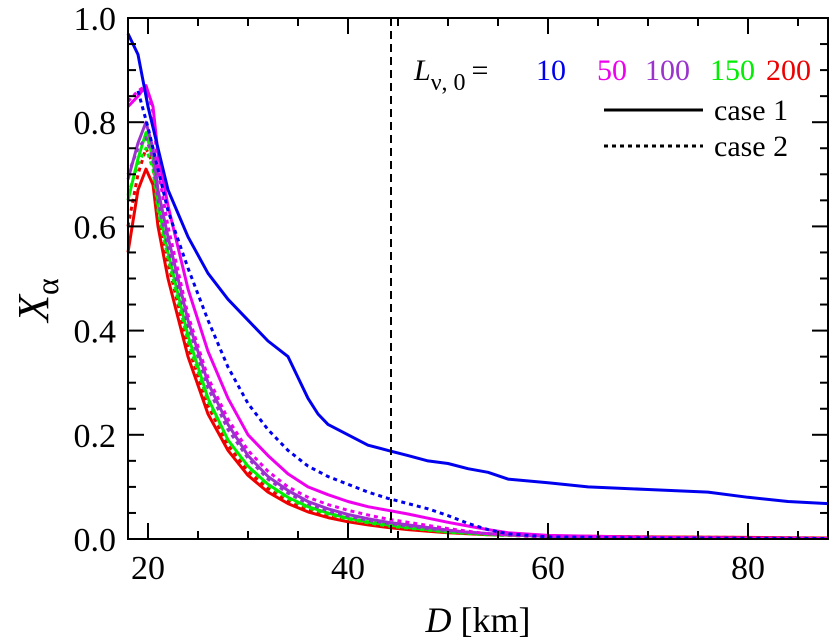 This screenshot has width=830, height=642. Describe the element at coordinates (480, 70) in the screenshot. I see `legend-title-eq: =` at that location.